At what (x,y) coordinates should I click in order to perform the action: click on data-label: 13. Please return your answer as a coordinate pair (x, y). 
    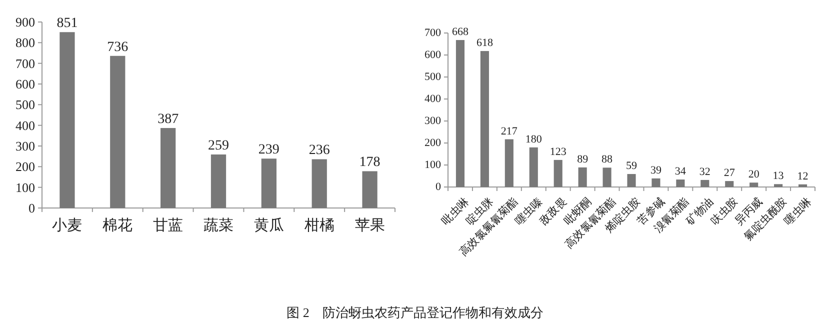
    Looking at the image, I should click on (778, 176).